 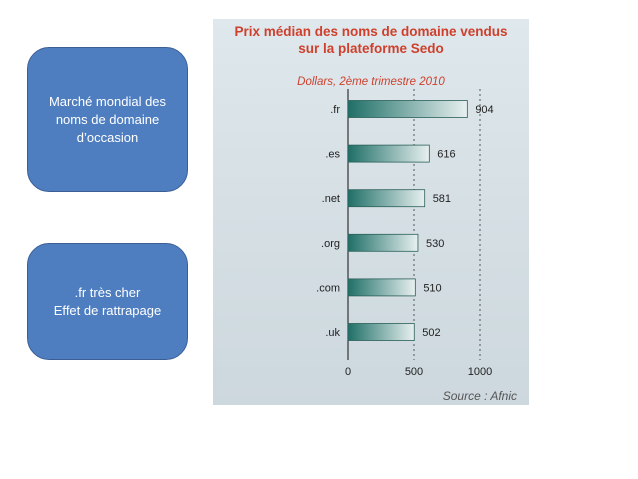 I want to click on category-label-3: .org, so click(x=330, y=244).